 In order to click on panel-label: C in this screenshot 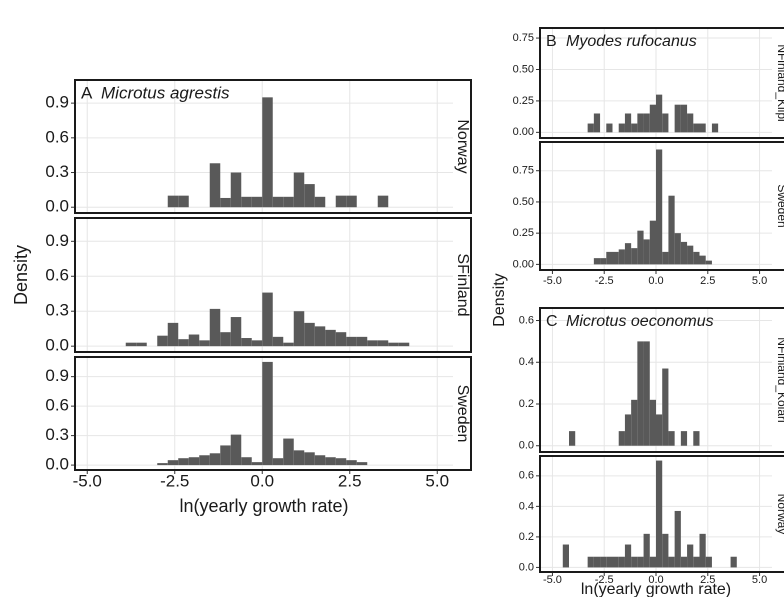, I will do `click(552, 321)`.